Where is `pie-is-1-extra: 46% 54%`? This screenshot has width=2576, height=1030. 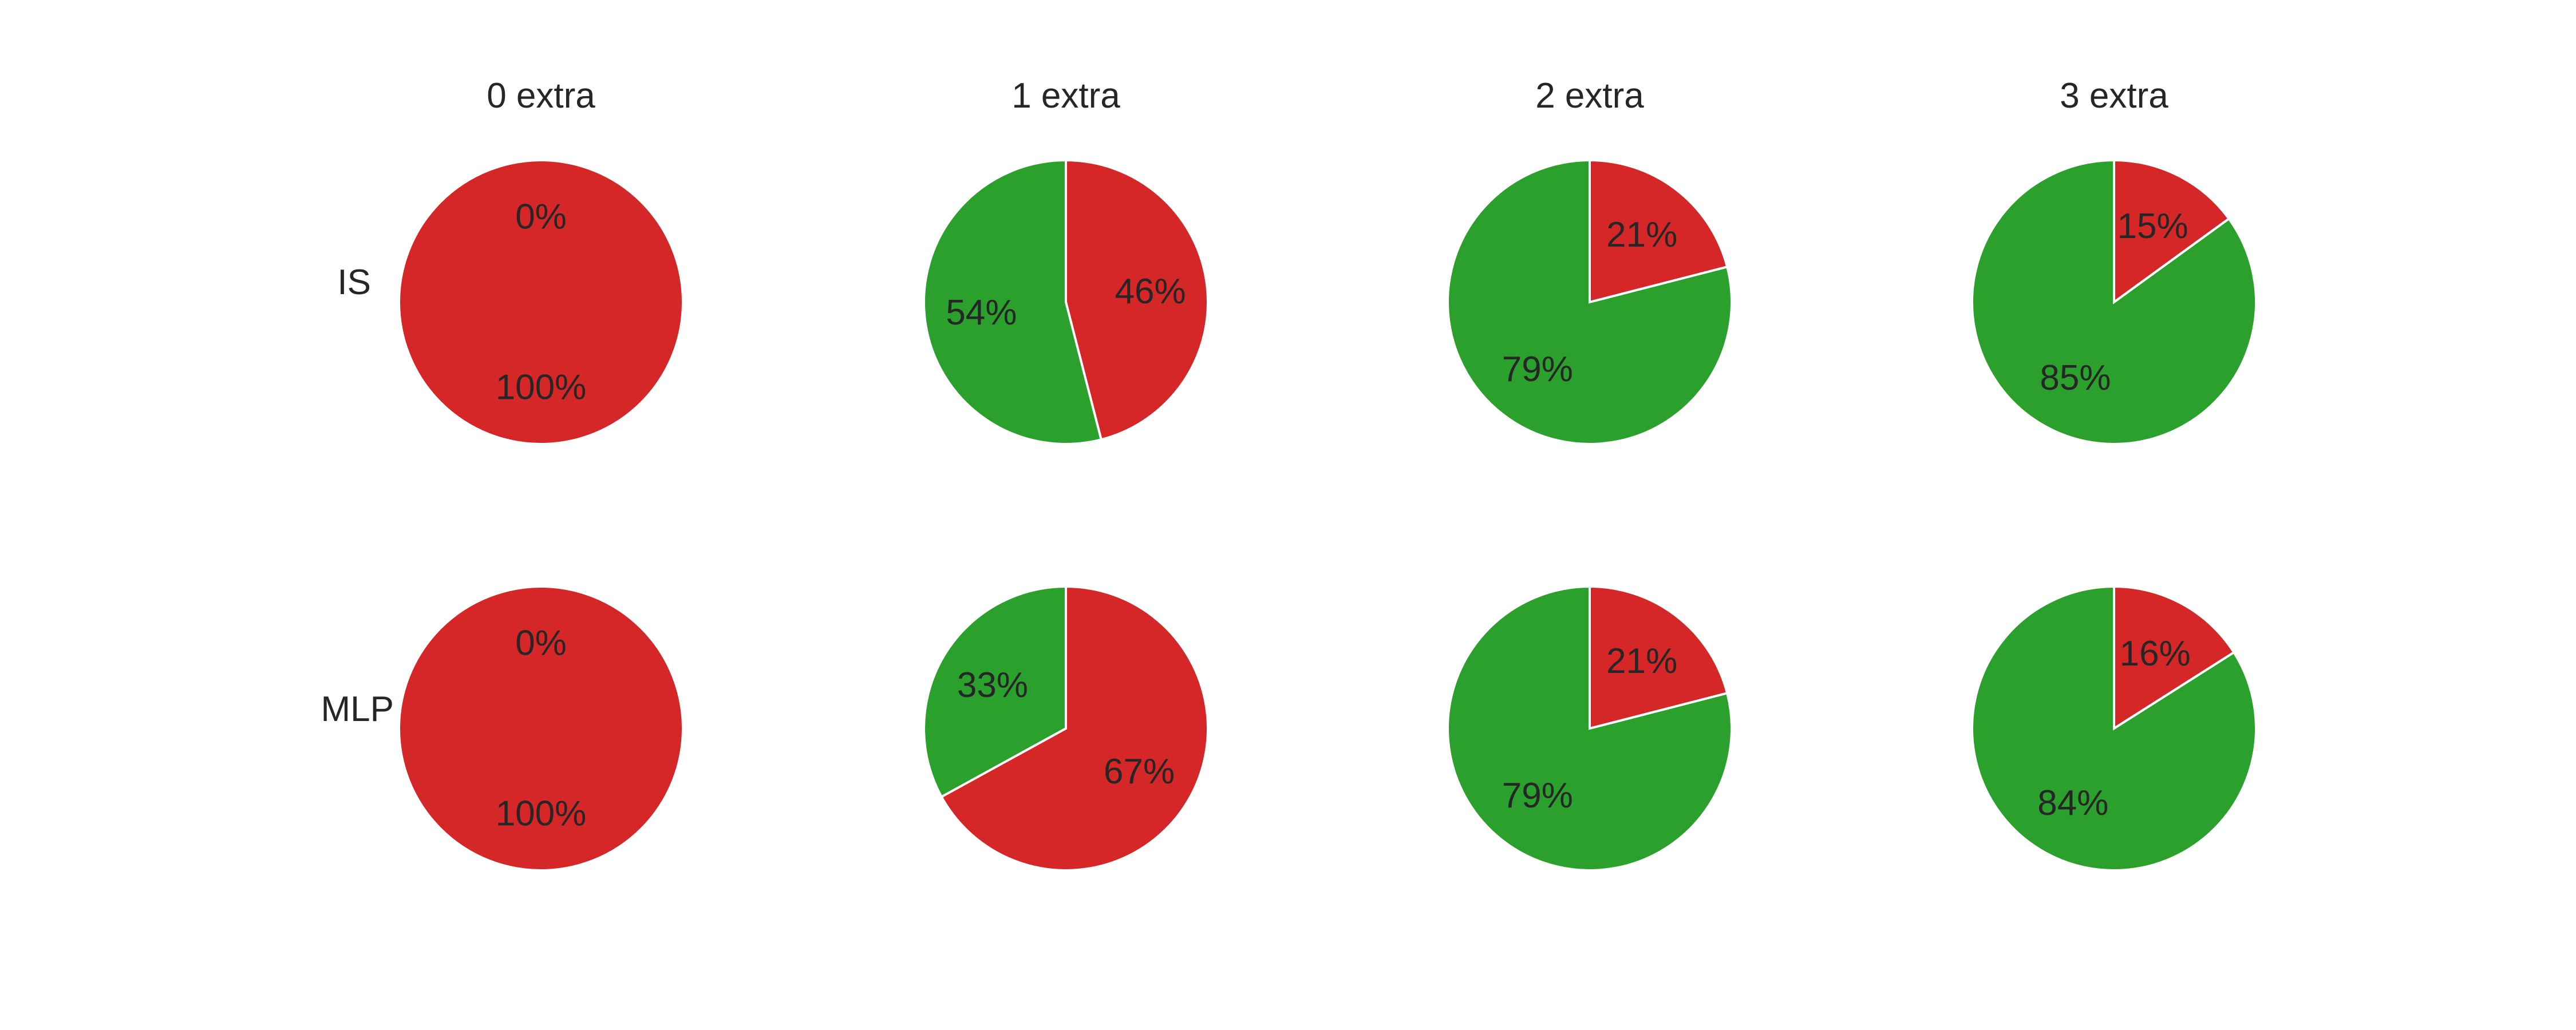 pie-is-1-extra: 46% 54% is located at coordinates (1066, 302).